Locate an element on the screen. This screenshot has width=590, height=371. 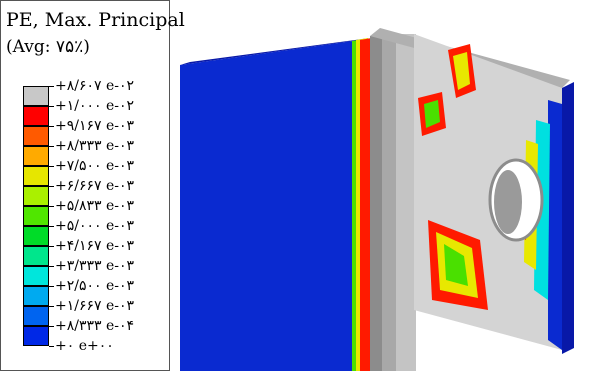
left-flange-top is located at coordinates (275, 51).